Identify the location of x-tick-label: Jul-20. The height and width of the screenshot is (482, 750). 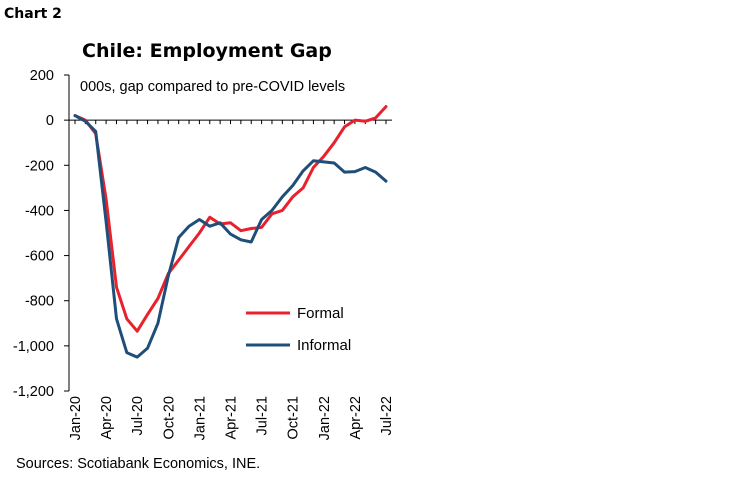
(138, 416).